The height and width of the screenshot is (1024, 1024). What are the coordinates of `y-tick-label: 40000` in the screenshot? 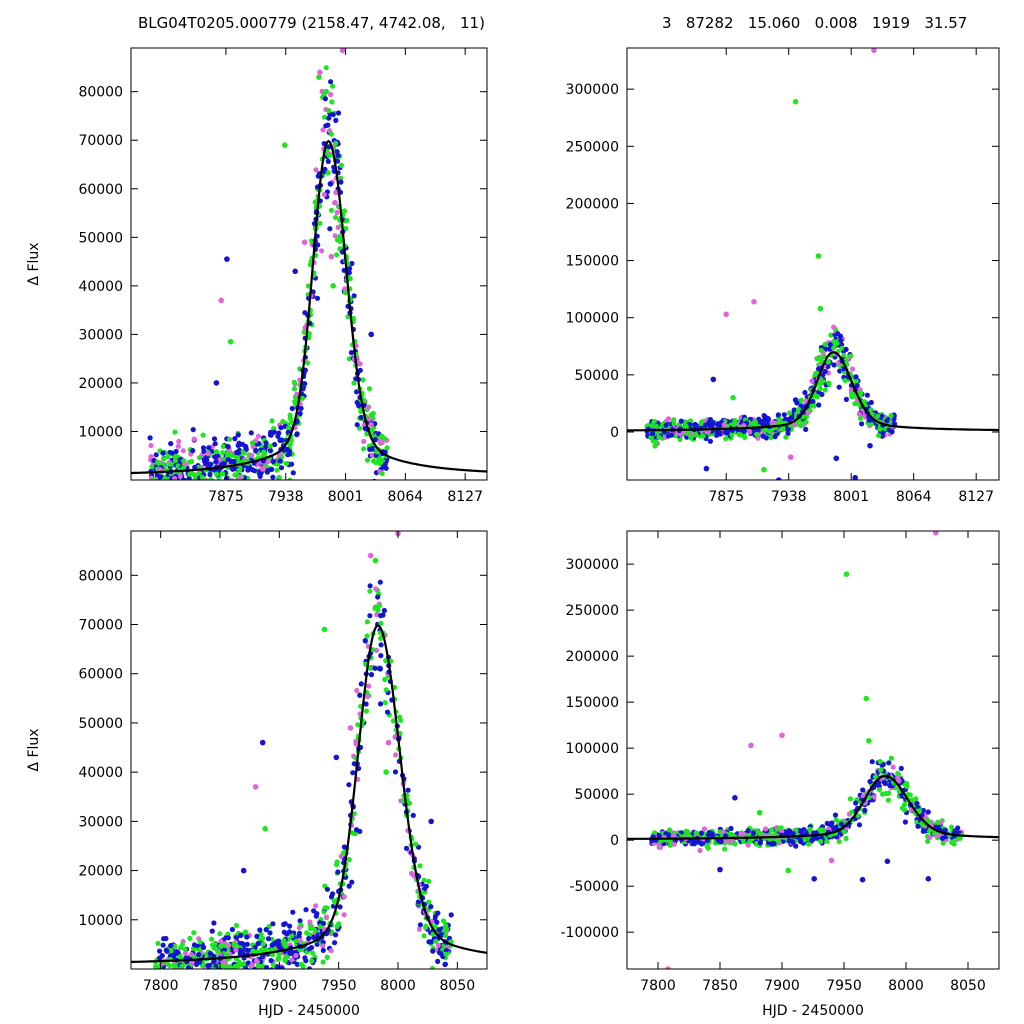 It's located at (100, 773).